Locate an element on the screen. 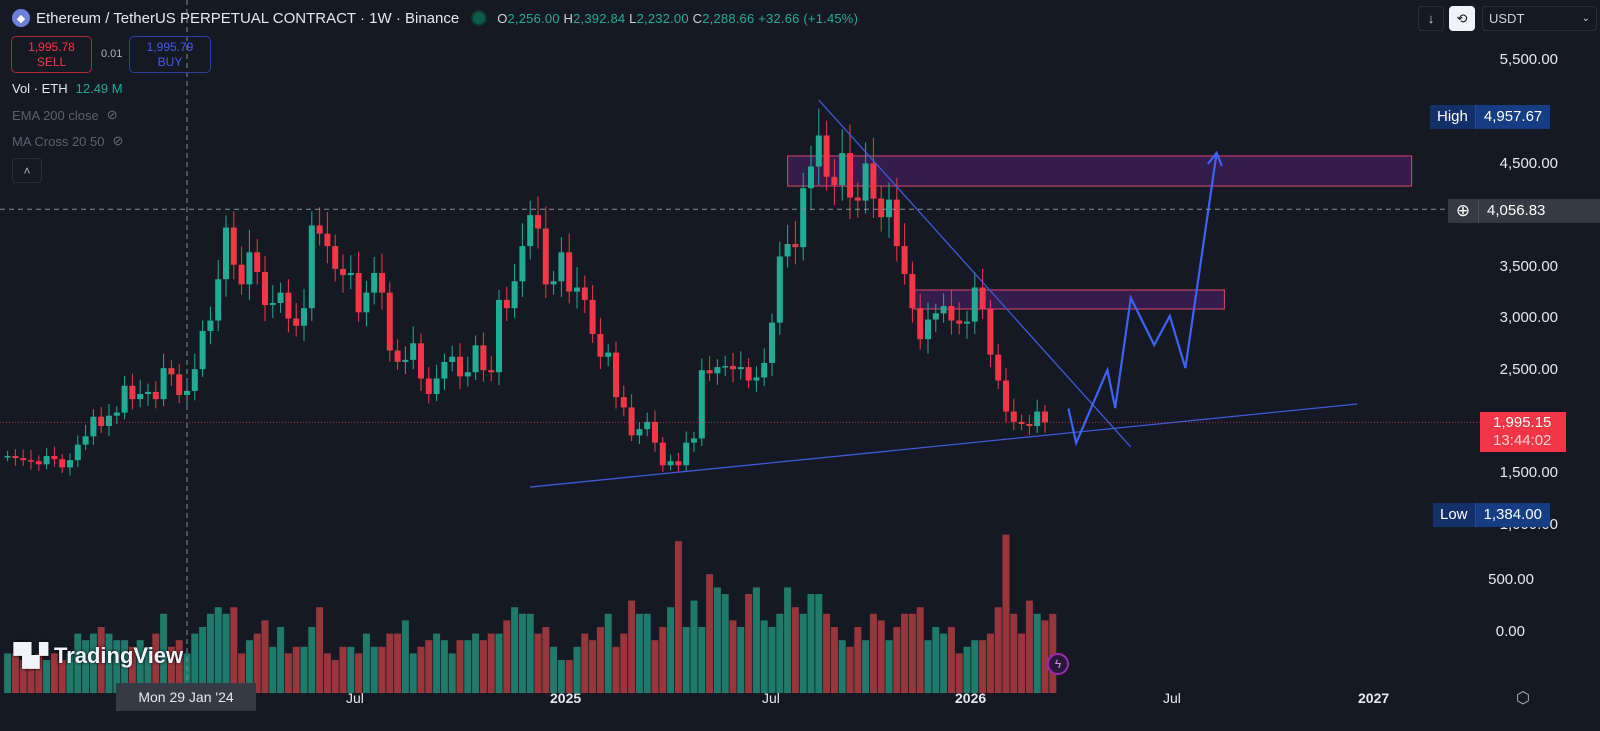 Image resolution: width=1600 pixels, height=731 pixels. bar-countdown: 13:44:02 is located at coordinates (1522, 440).